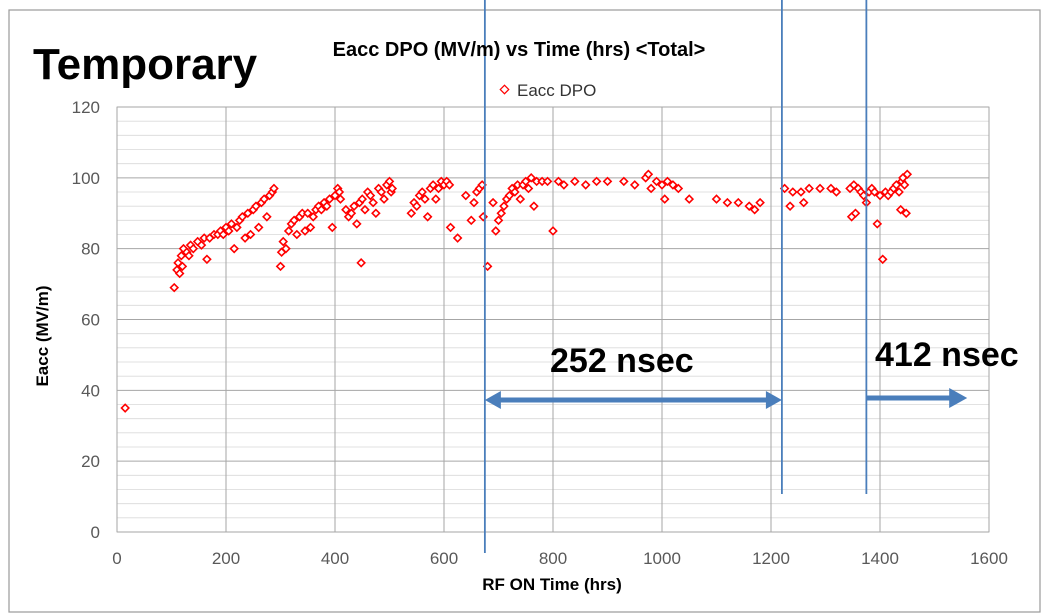  What do you see at coordinates (42, 335) in the screenshot?
I see `y-axis-label: Eacc (MV/m)` at bounding box center [42, 335].